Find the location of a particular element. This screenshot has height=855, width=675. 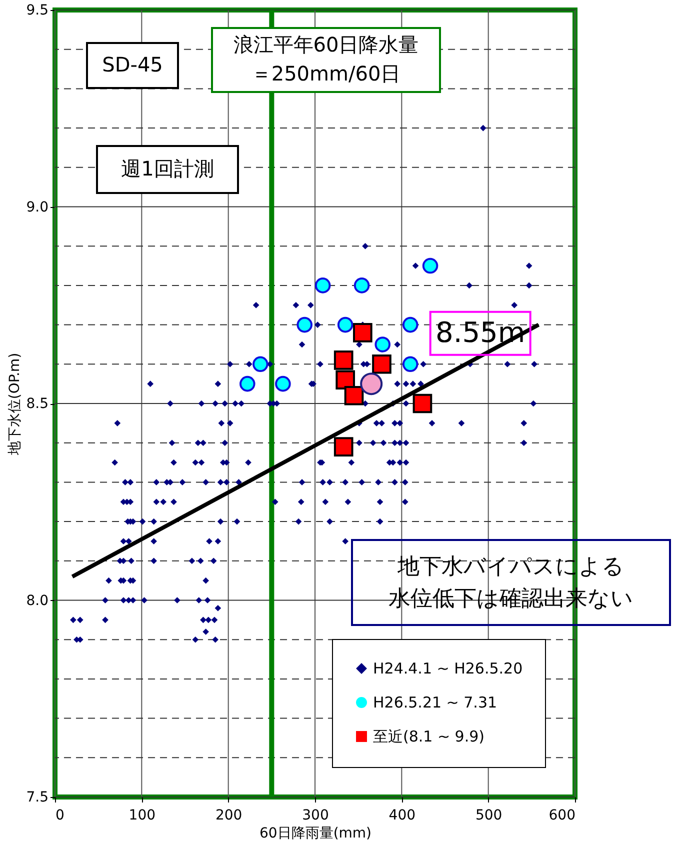

legend-label: H24.4.1 ~ H26.5.20 is located at coordinates (448, 669).